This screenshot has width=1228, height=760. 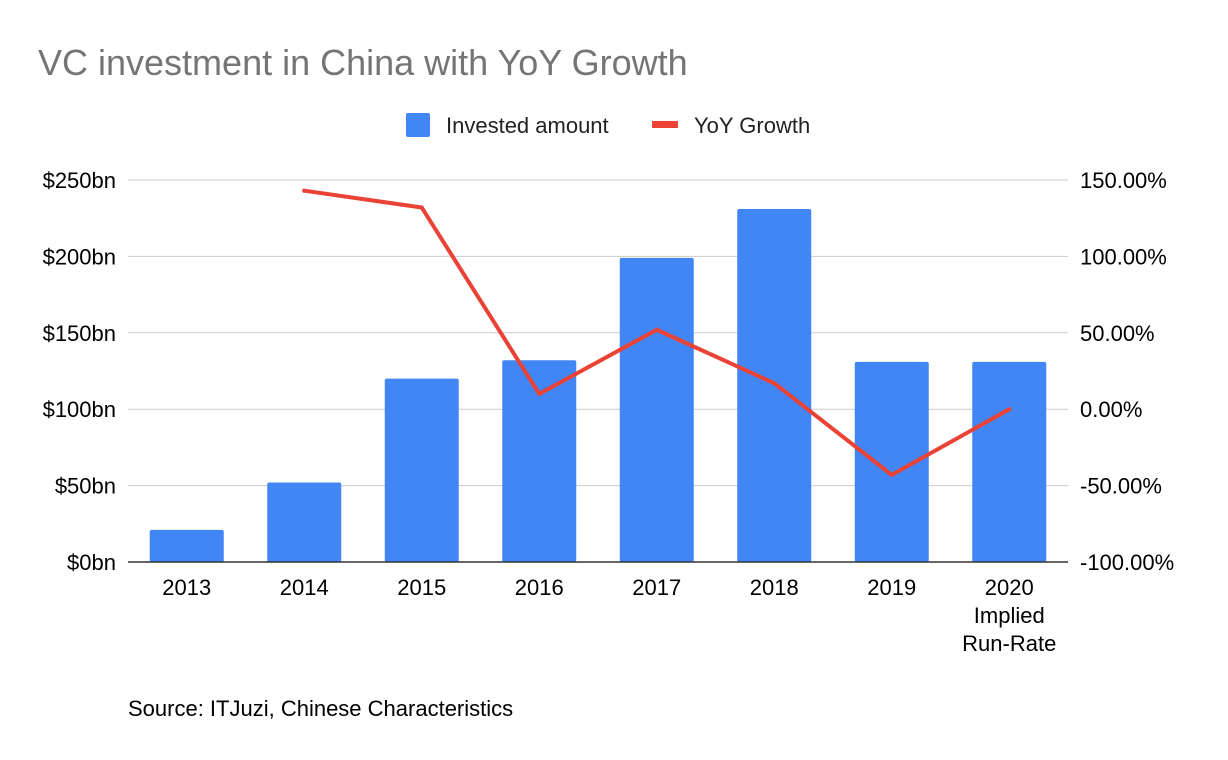 I want to click on y-left-tick-label: $250bn, so click(x=79, y=180).